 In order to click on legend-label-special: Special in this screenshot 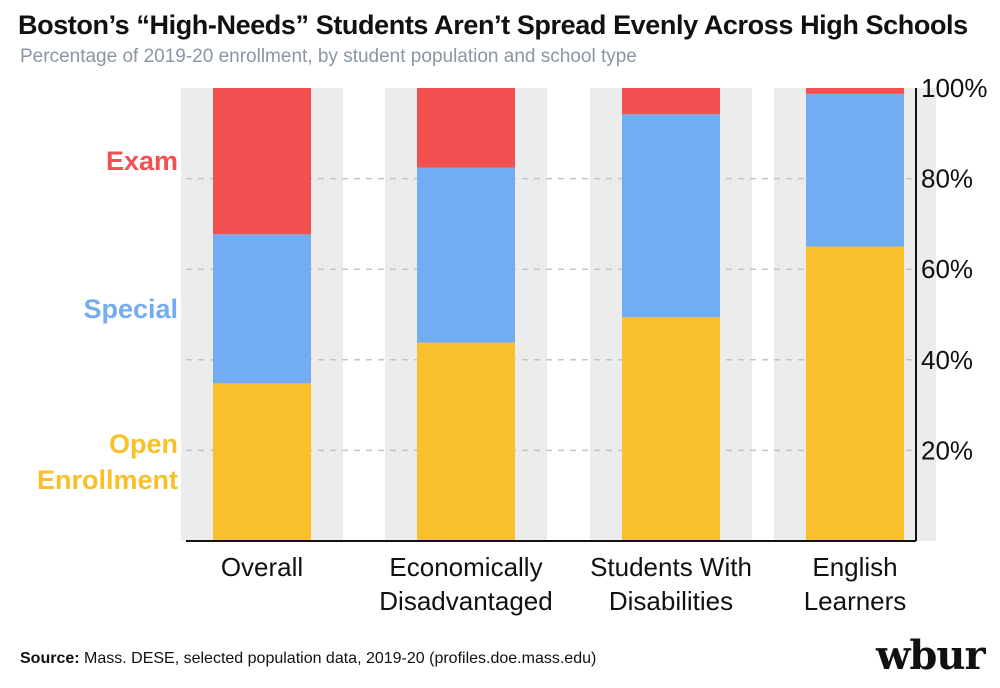, I will do `click(130, 309)`.